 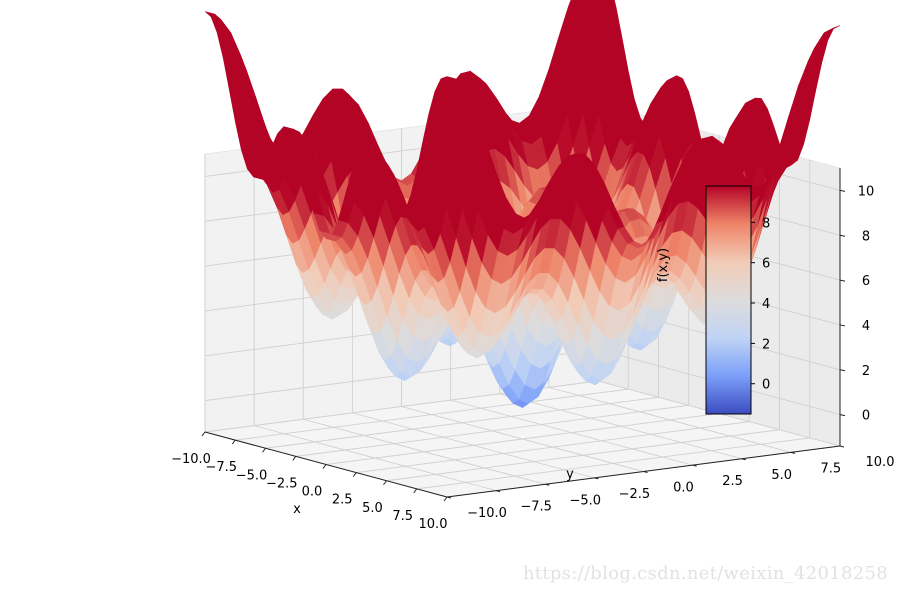 What do you see at coordinates (866, 371) in the screenshot?
I see `z-tick-label: 2` at bounding box center [866, 371].